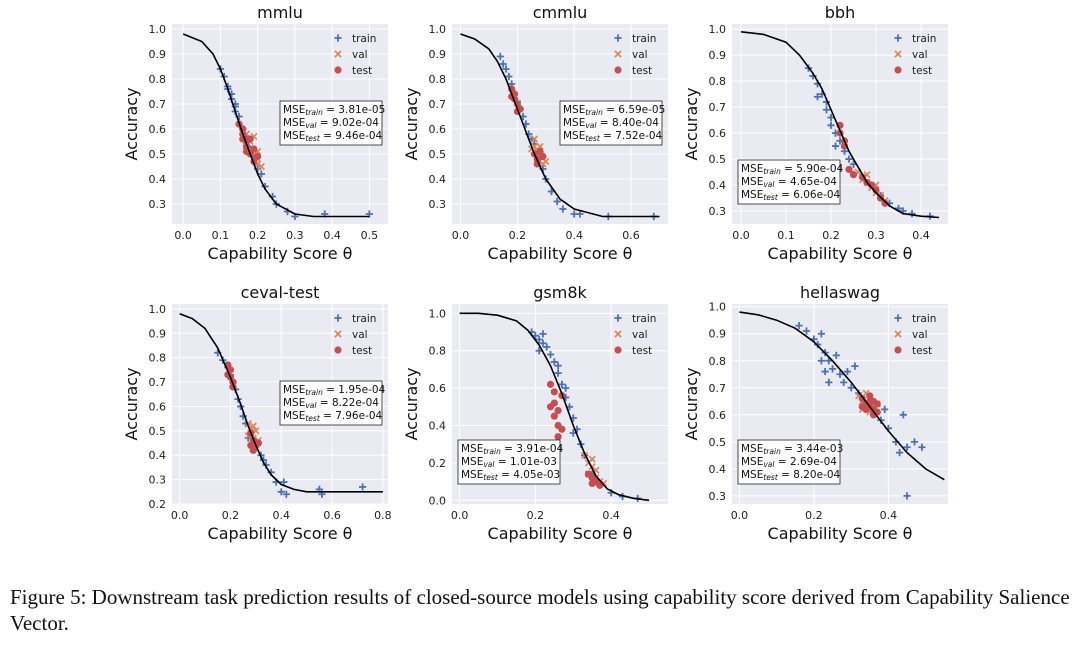 Image resolution: width=1080 pixels, height=646 pixels. What do you see at coordinates (334, 390) in the screenshot?
I see `mse-train: MSEtrain = 1.95e-04` at bounding box center [334, 390].